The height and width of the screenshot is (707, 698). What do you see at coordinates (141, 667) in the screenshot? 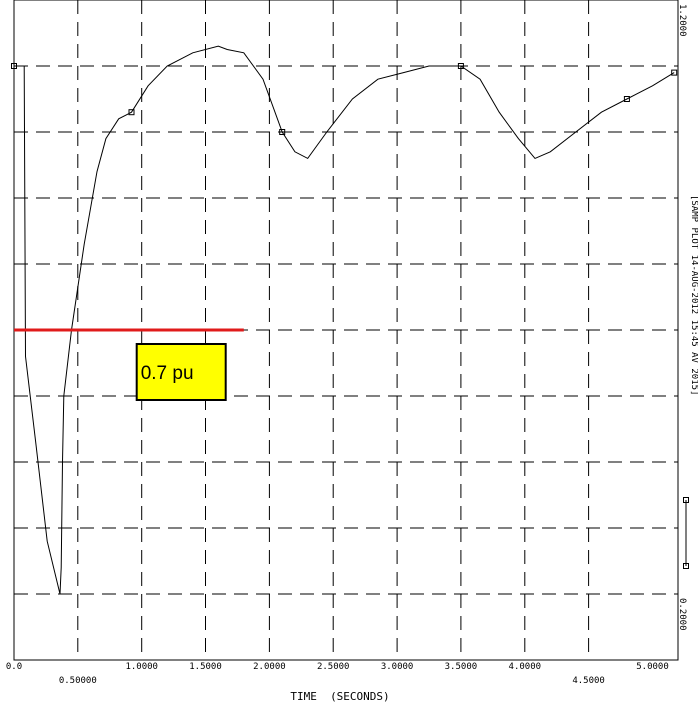
I see `x-tick-label: 1.0000` at bounding box center [141, 667].